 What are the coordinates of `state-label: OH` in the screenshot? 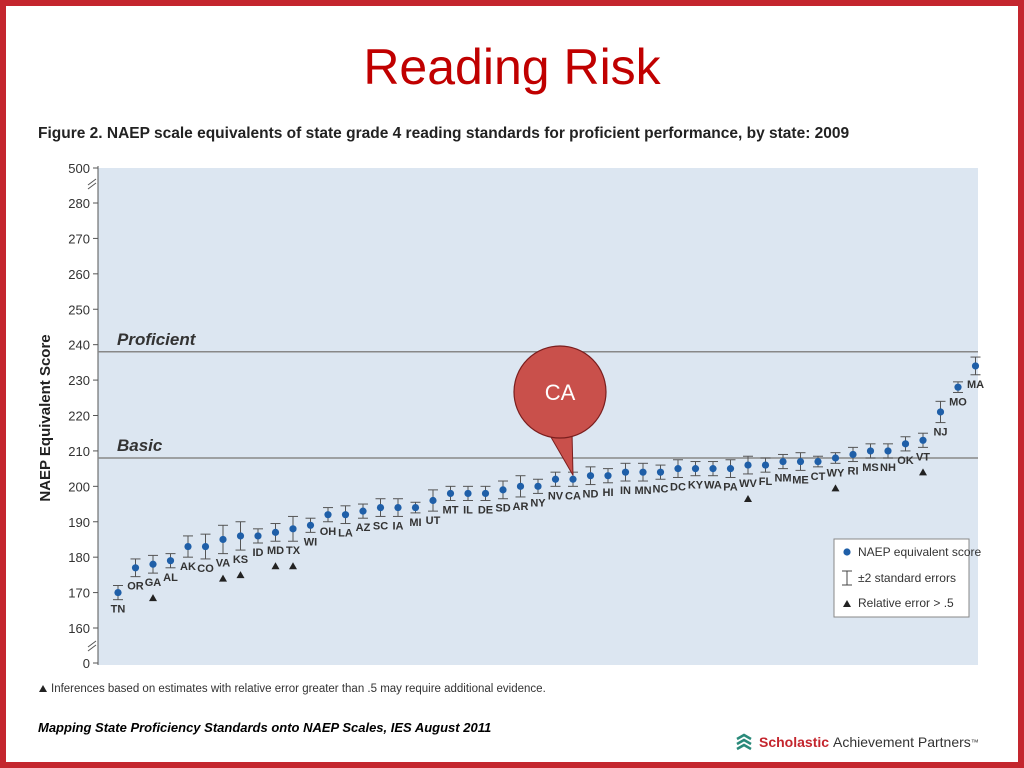 It's located at (328, 532).